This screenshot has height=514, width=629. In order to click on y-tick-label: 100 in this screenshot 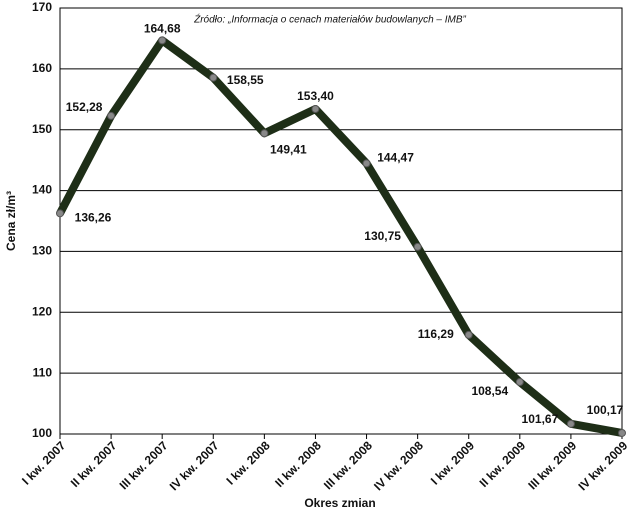, I will do `click(42, 433)`.